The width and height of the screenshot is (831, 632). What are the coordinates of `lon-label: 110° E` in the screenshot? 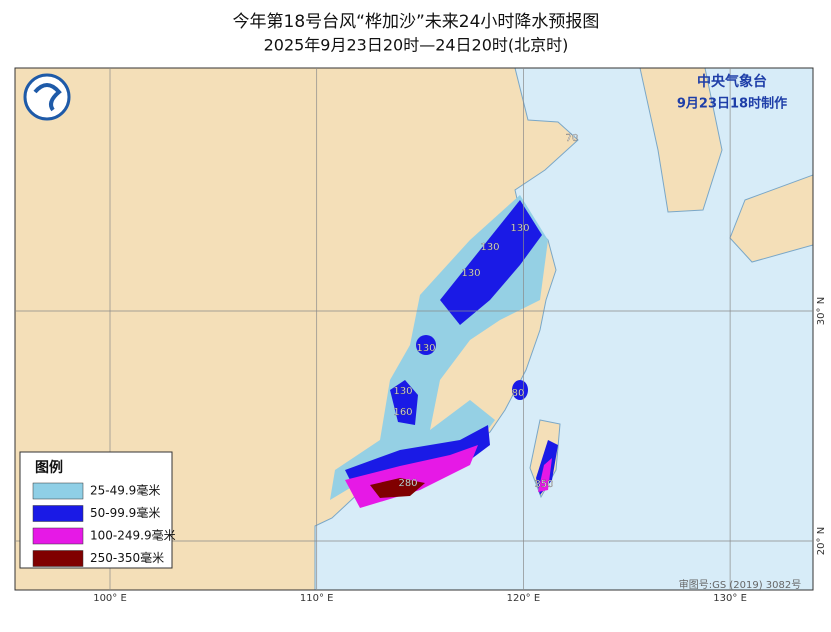 It's located at (317, 598).